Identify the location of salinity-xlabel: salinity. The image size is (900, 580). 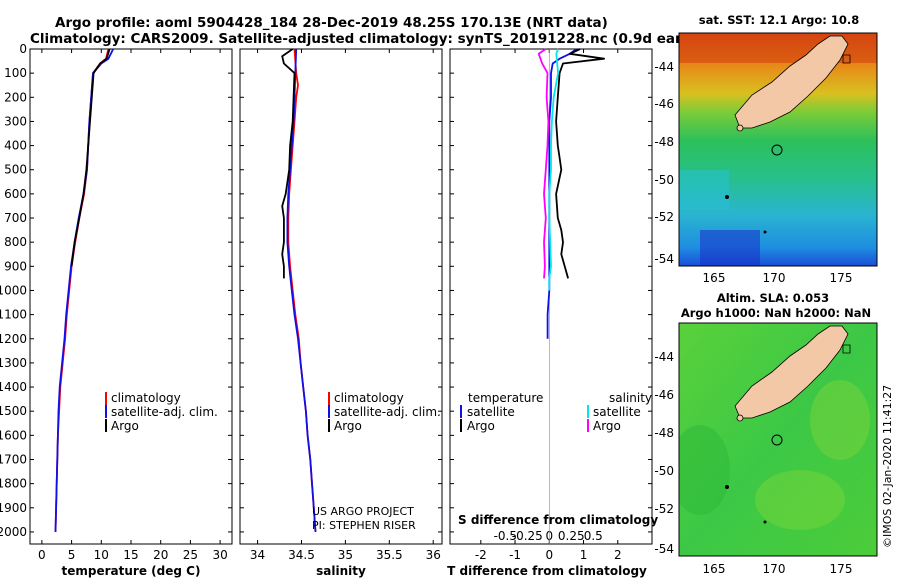
(341, 571).